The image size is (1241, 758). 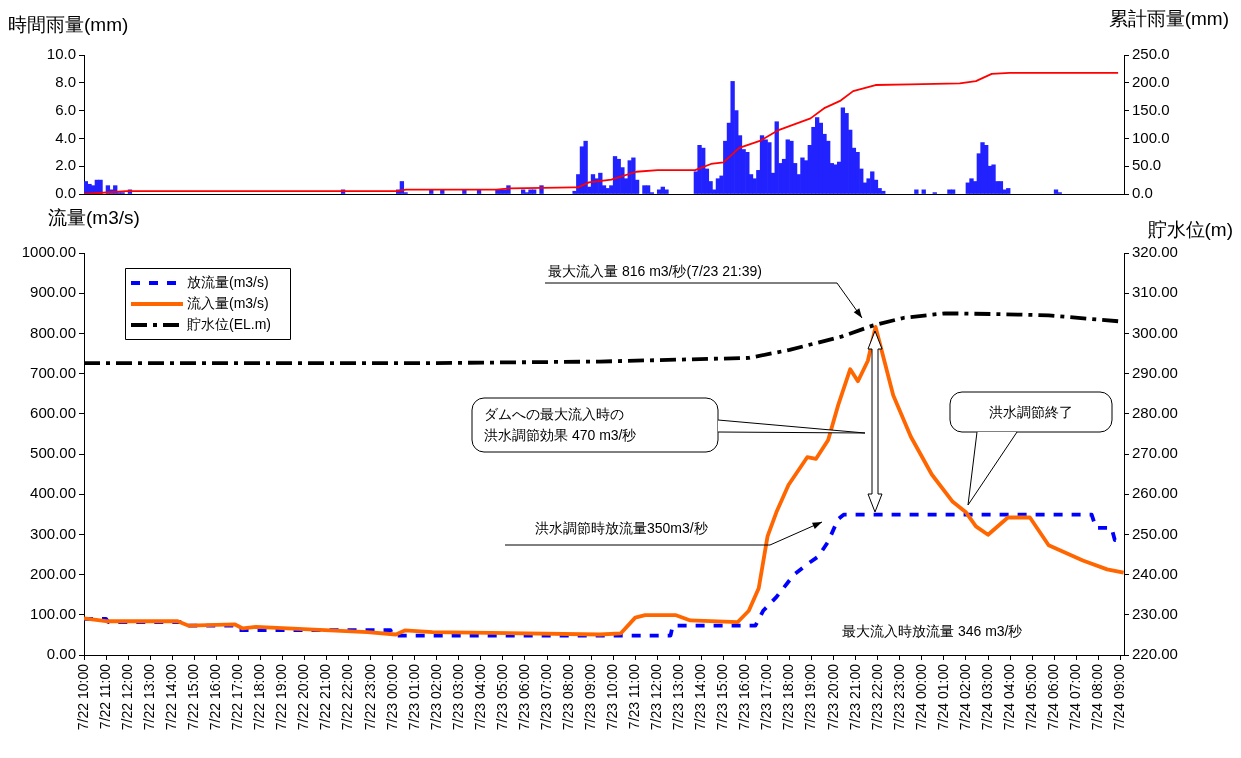 I want to click on x-tick-label: 7/24 08:00, so click(x=1097, y=697).